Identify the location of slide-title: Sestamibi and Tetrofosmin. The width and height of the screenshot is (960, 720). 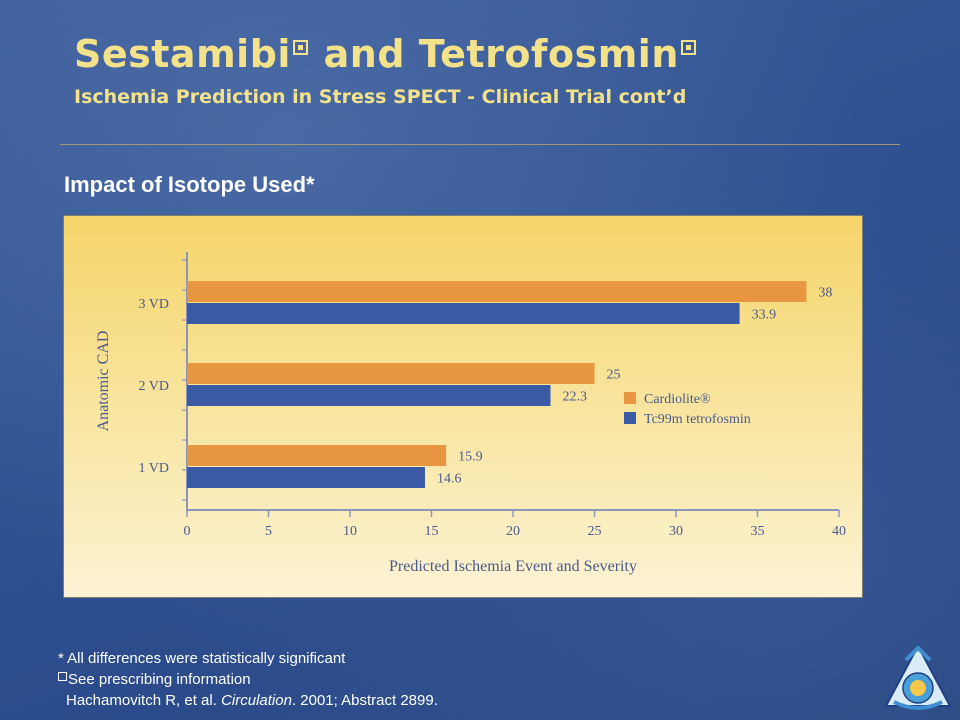
(386, 54).